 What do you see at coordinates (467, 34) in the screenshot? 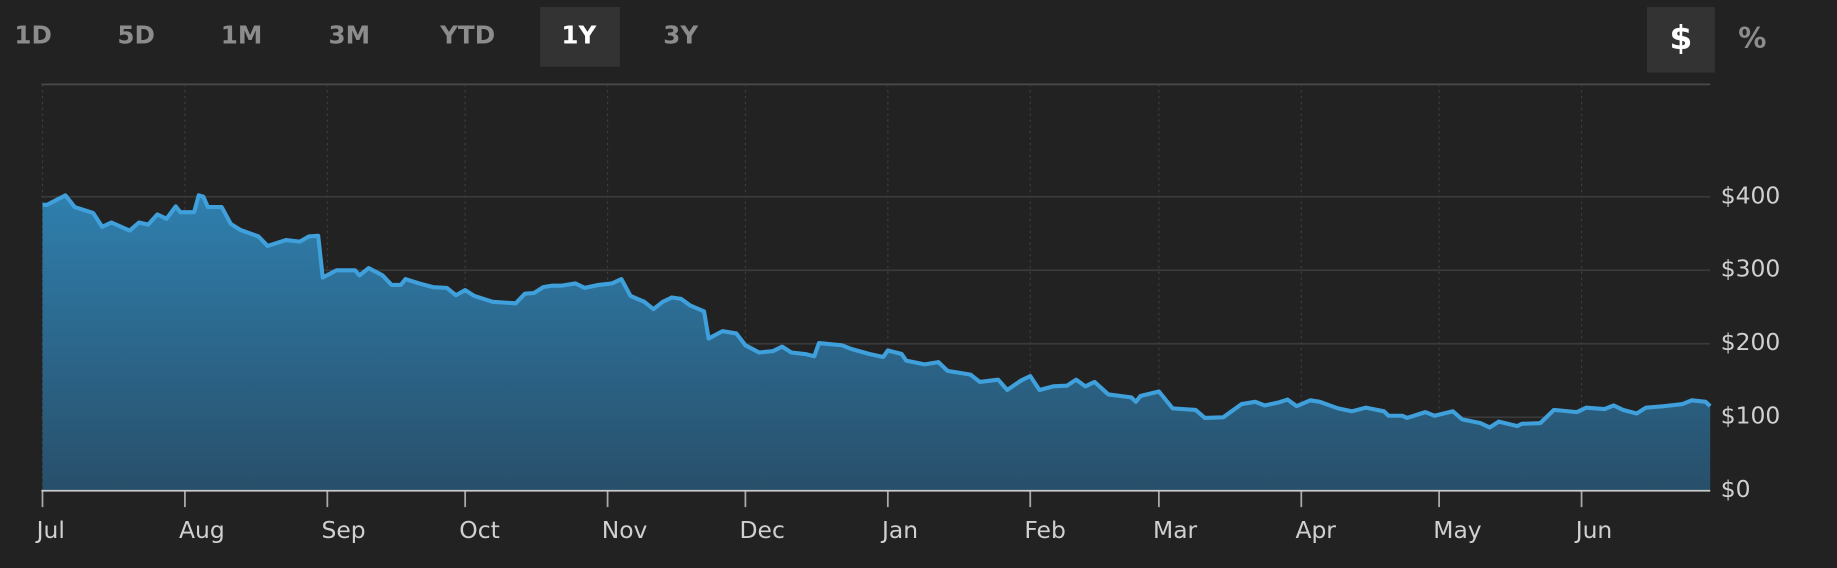
I see `range-button: YTD` at bounding box center [467, 34].